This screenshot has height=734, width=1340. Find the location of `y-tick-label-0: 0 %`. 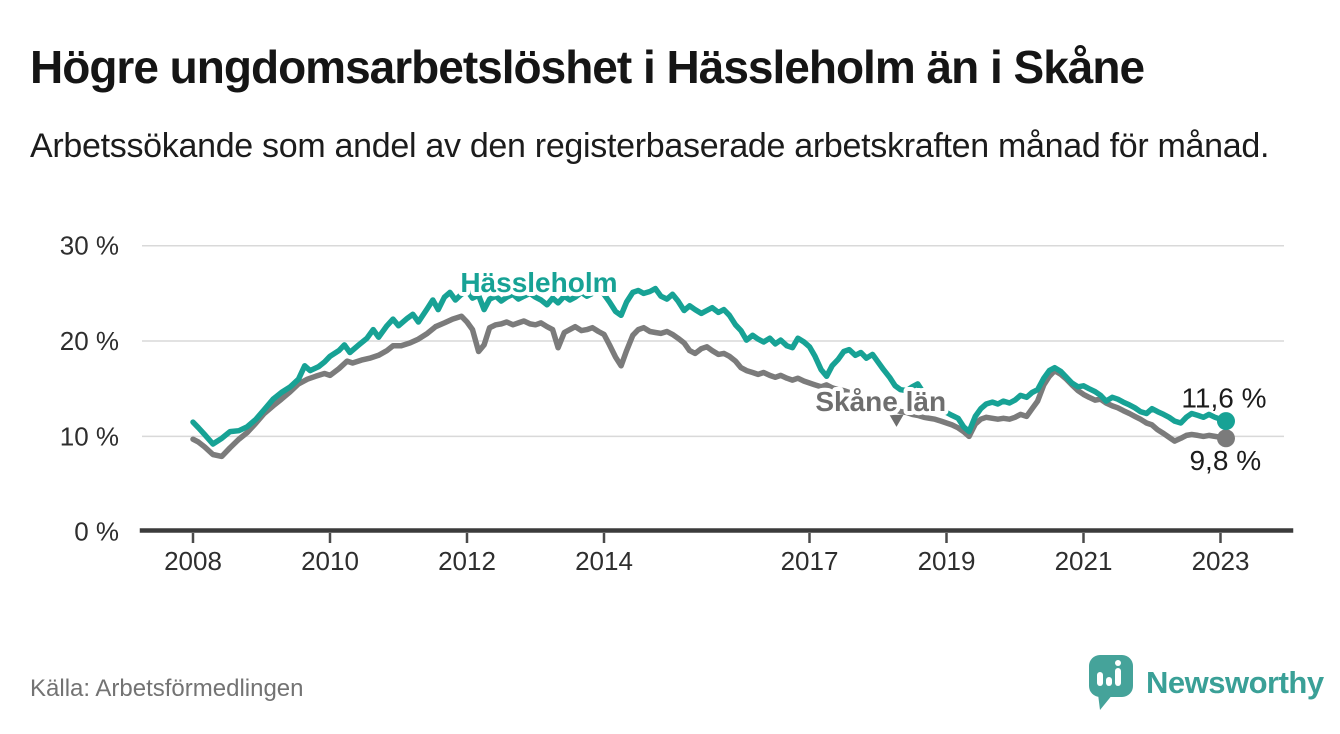

y-tick-label-0: 0 % is located at coordinates (96, 532).